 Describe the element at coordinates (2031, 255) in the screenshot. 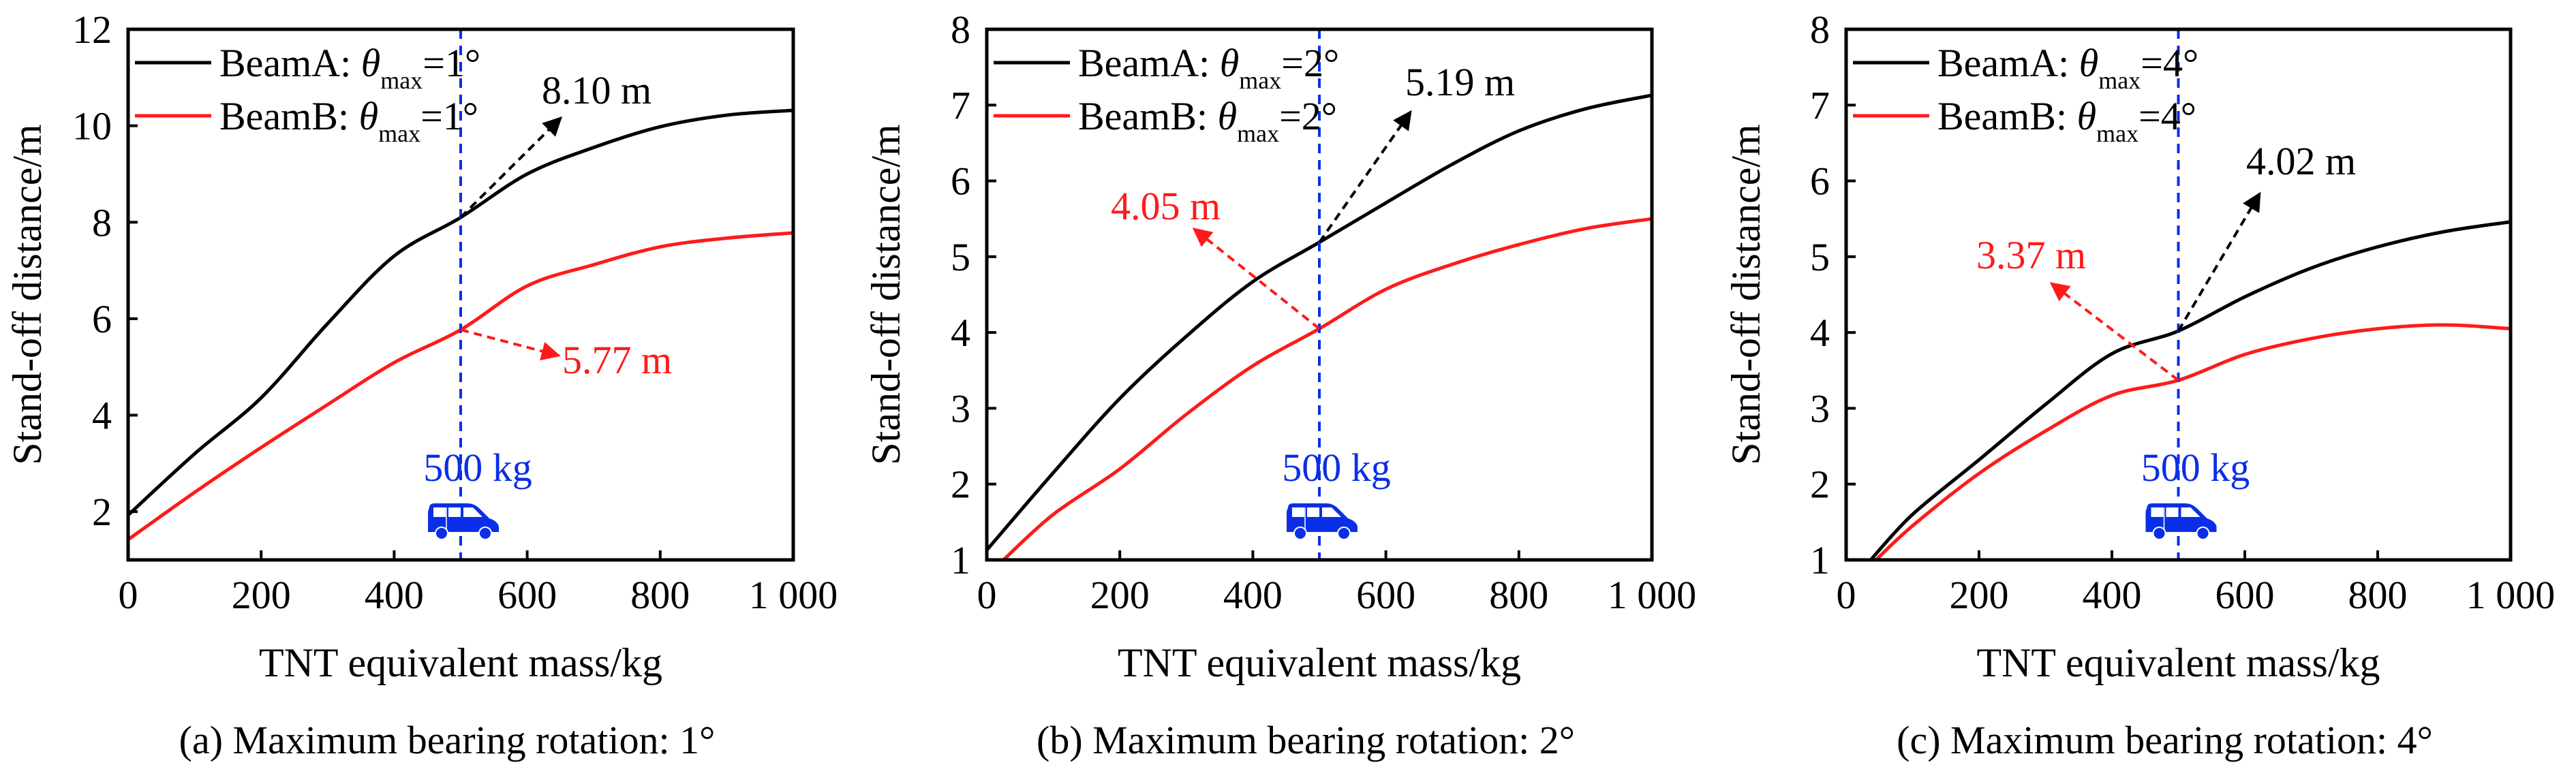

I see `annotation-label-beamb: 3.37 m` at that location.